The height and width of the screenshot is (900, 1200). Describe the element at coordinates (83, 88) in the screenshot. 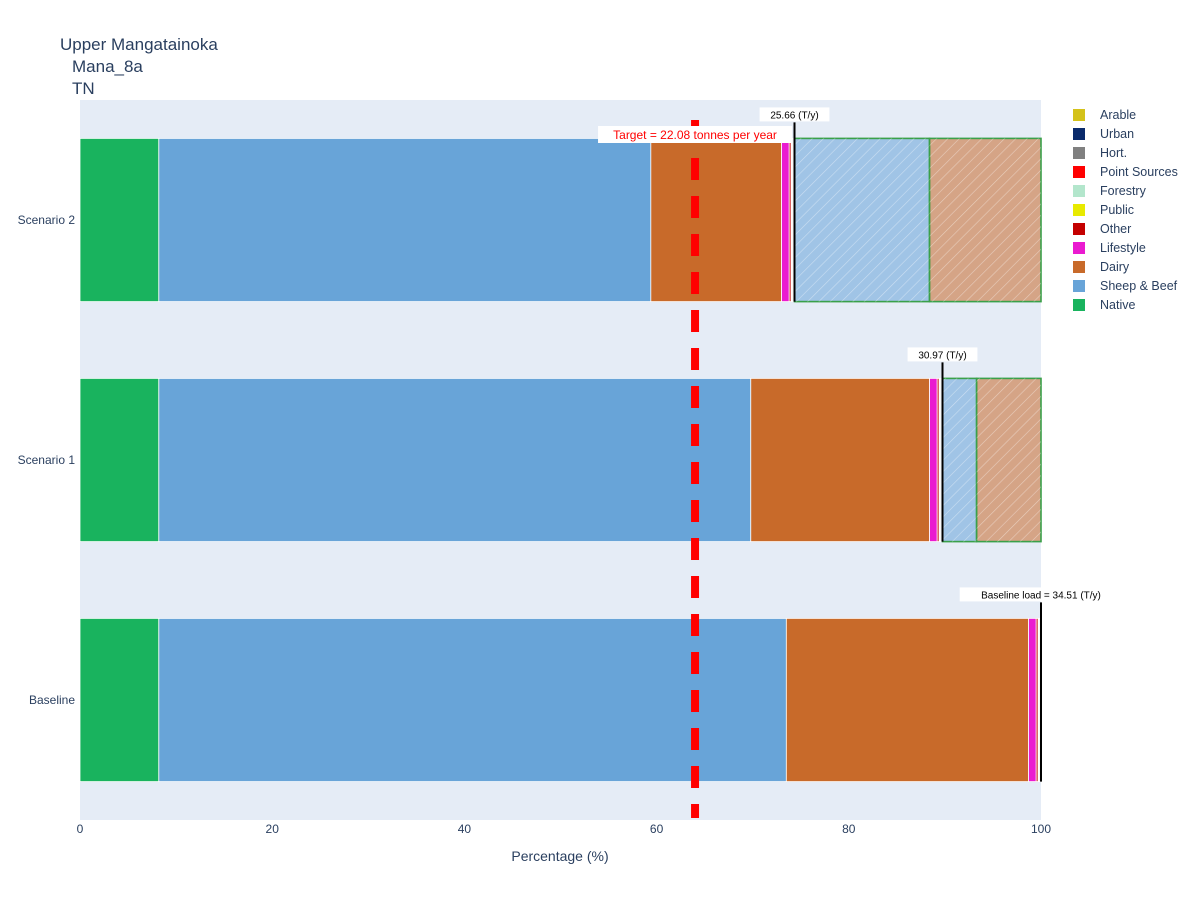

I see `chart-title-line-3: TN` at that location.